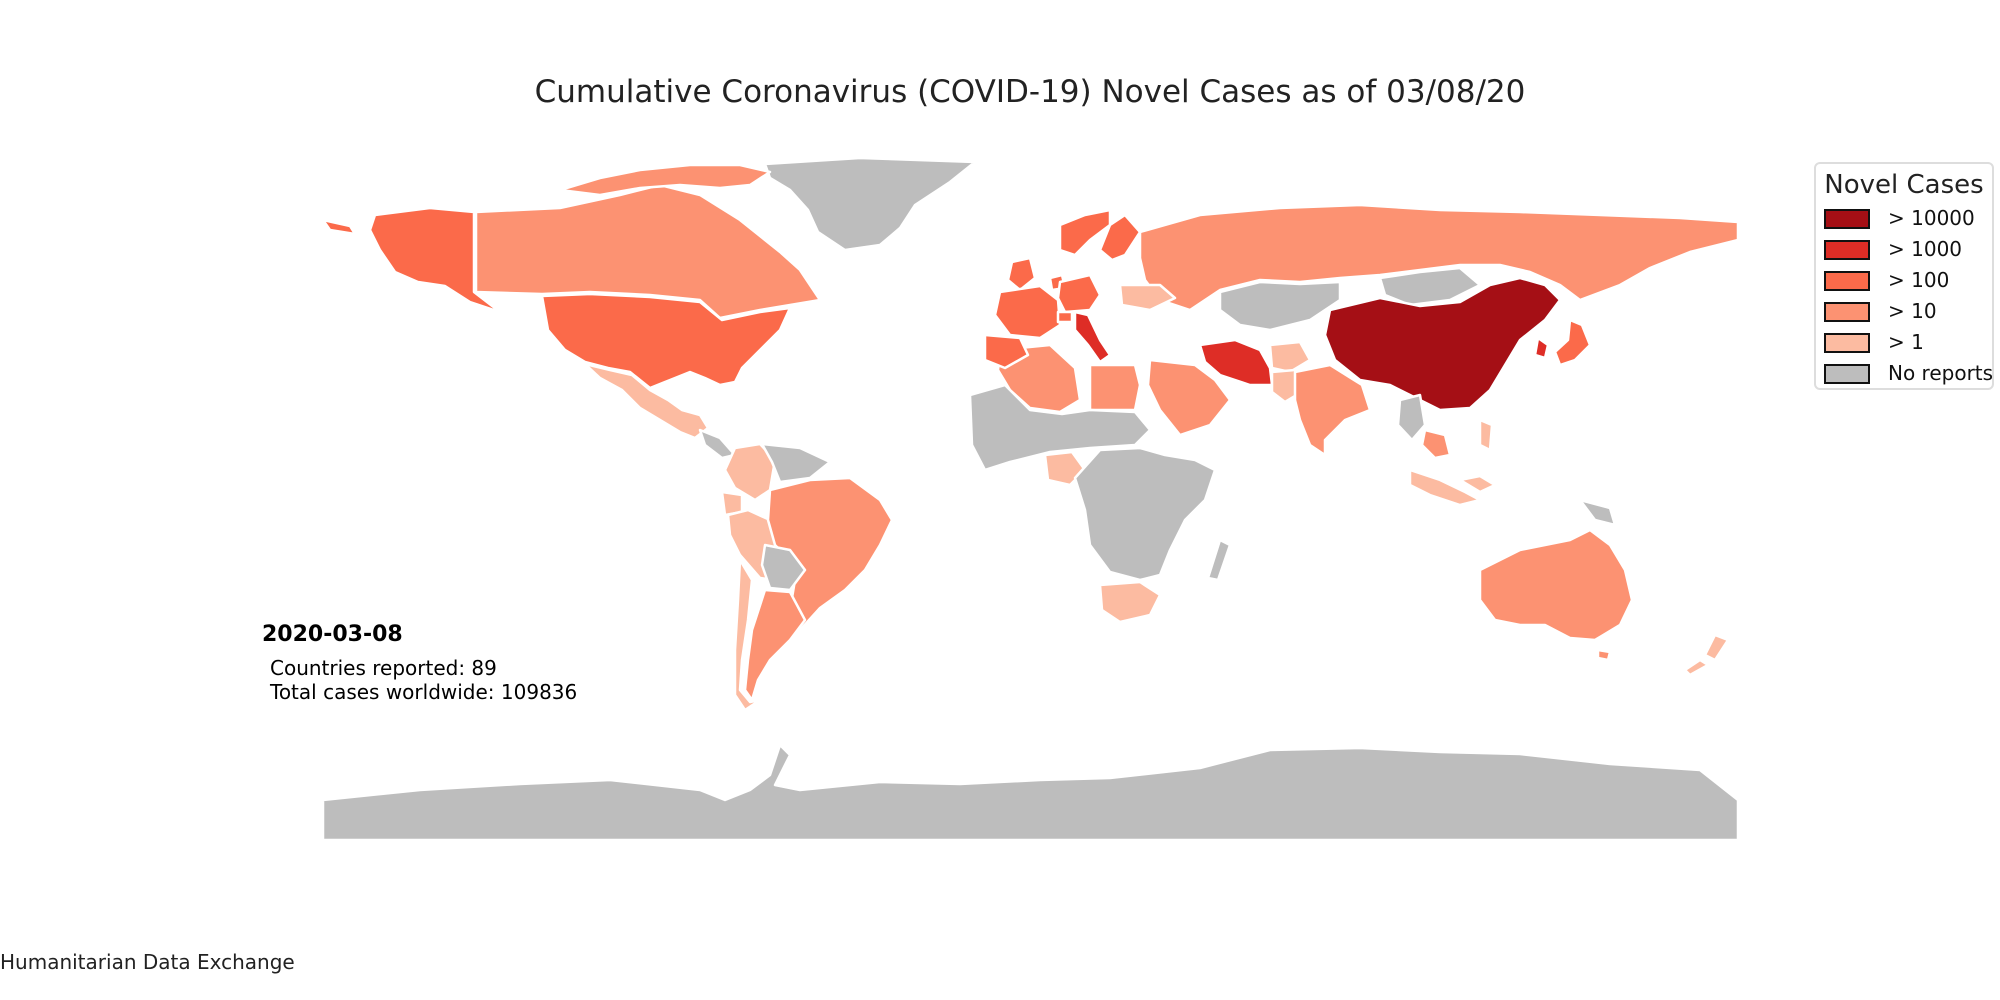 The image size is (2000, 1000). I want to click on legend-item: No reports, so click(1909, 373).